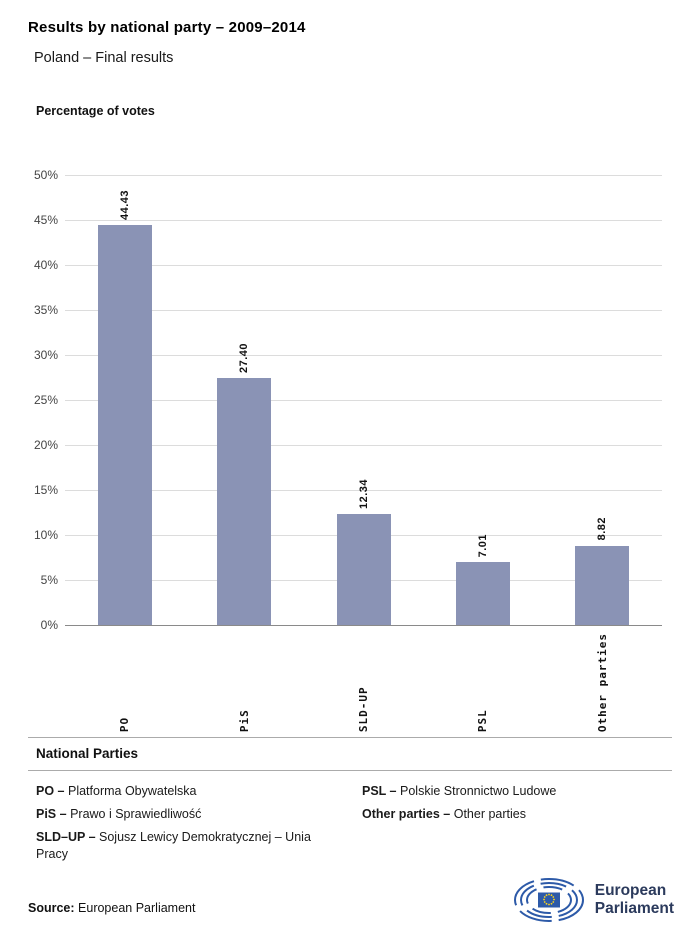 The image size is (700, 934). What do you see at coordinates (45, 445) in the screenshot?
I see `y-tick-label: 20%` at bounding box center [45, 445].